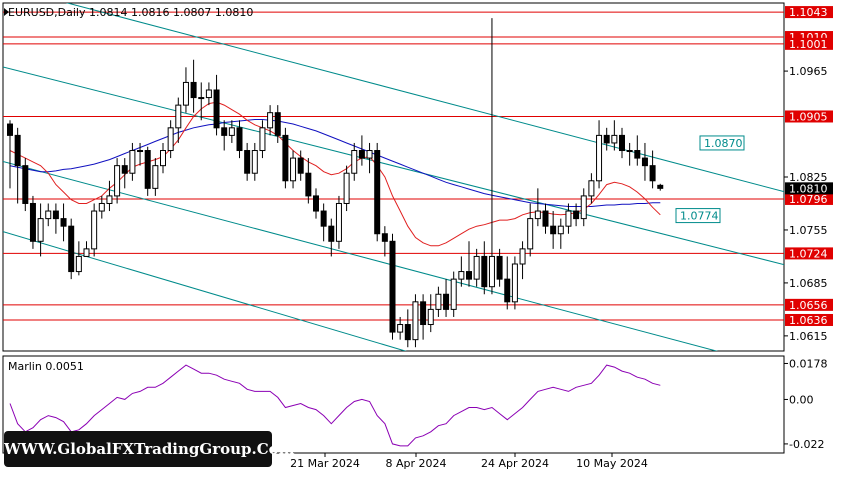 Image resolution: width=841 pixels, height=479 pixels. I want to click on time-tick-label: 21 Mar 2024, so click(325, 463).